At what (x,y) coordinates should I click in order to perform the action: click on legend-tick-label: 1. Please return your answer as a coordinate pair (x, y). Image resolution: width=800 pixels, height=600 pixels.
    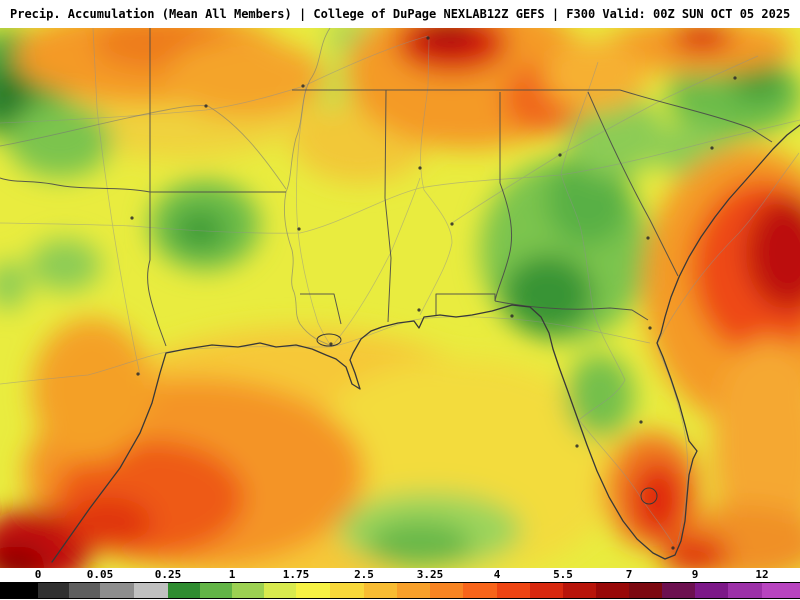
    Looking at the image, I should click on (232, 574).